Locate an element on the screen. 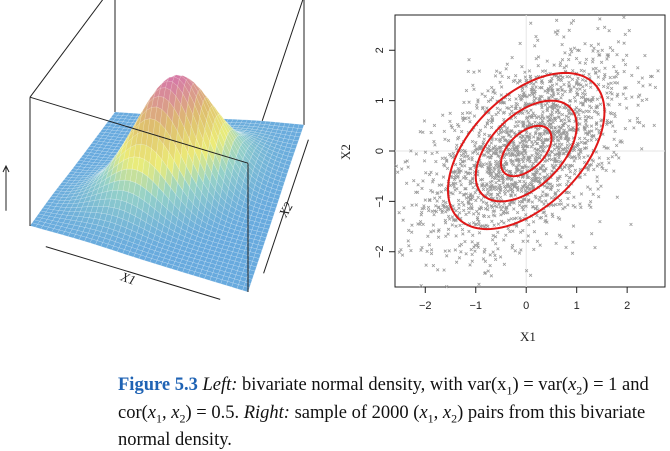 This screenshot has height=451, width=670. x-tick-label: −1 is located at coordinates (475, 306).